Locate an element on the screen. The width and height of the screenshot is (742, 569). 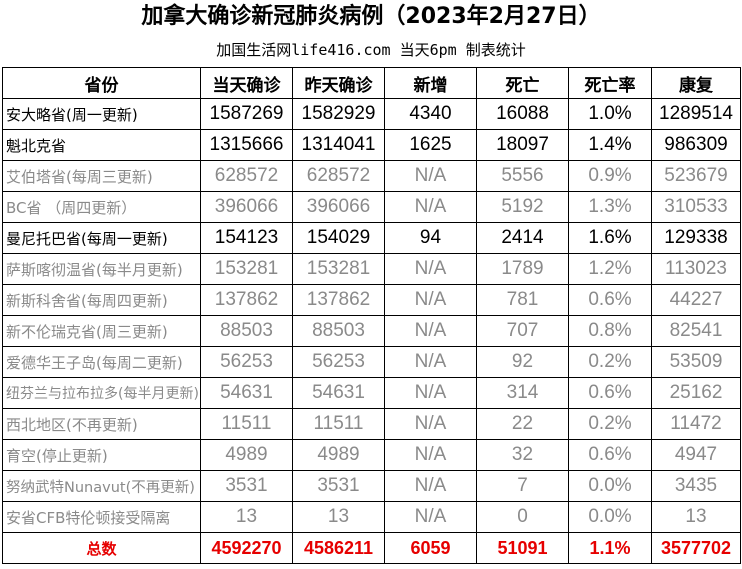
today-confirmed-cell: 628572 is located at coordinates (246, 176).